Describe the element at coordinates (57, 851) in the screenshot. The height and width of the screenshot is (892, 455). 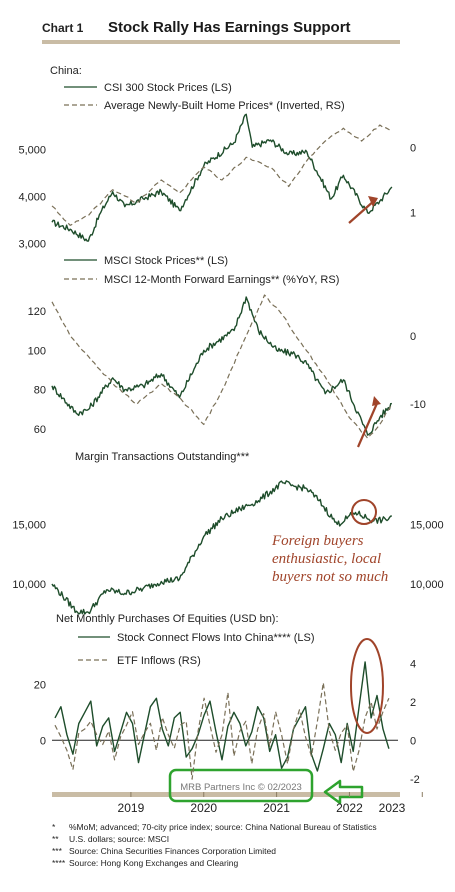
I see `footnote-3-mark: ***` at that location.